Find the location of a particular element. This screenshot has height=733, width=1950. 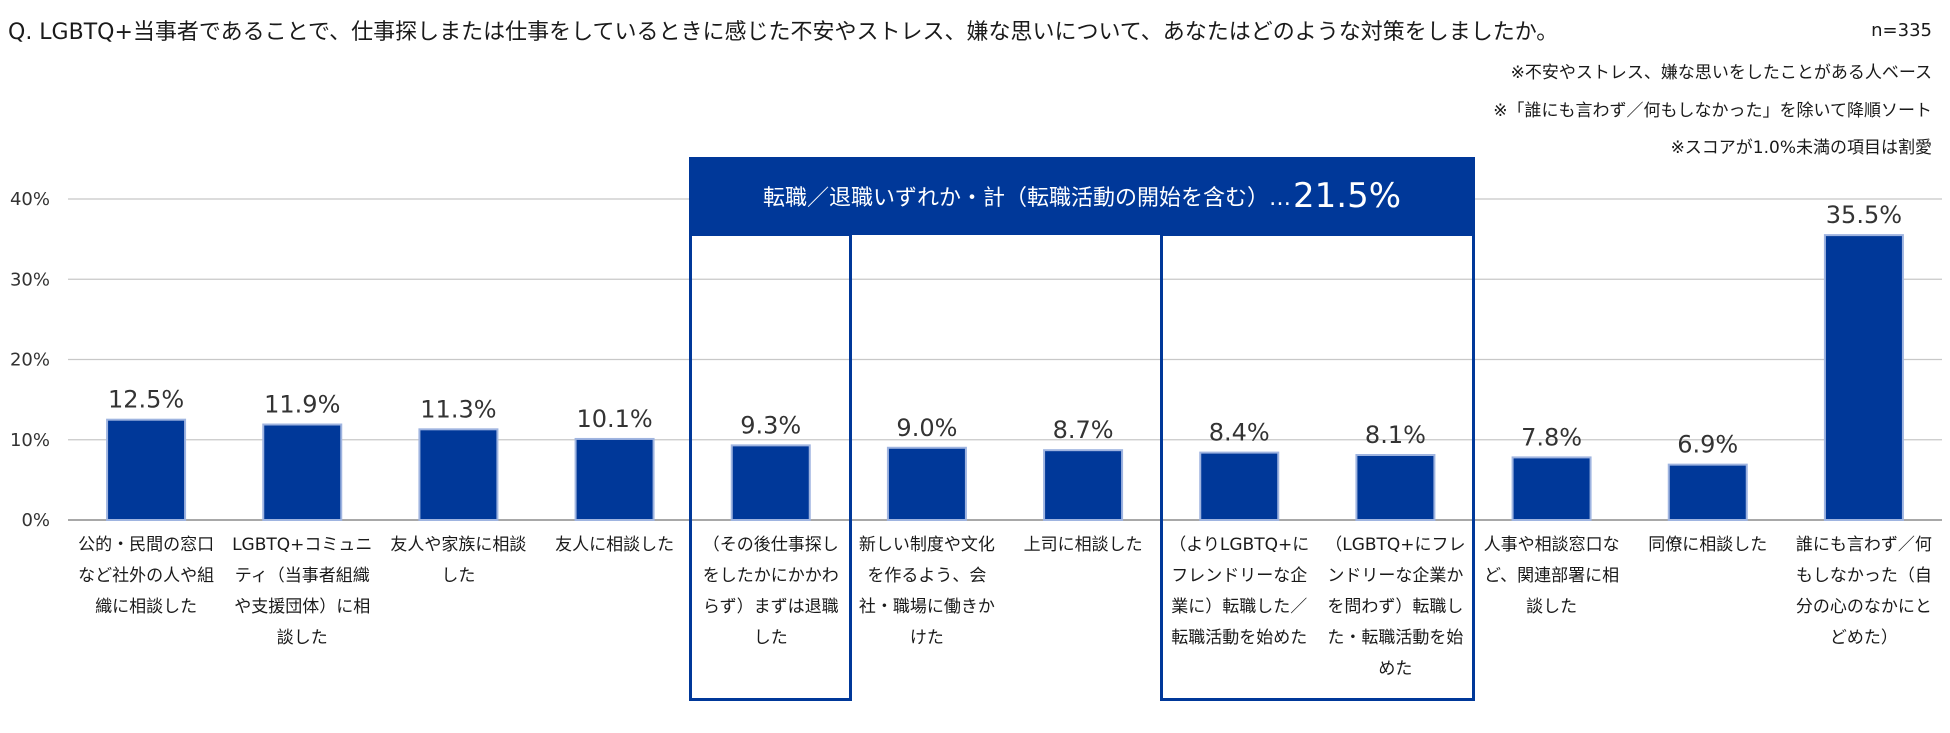

note-omit: ※スコアが1.0%未満の項目は割愛 is located at coordinates (1801, 148).